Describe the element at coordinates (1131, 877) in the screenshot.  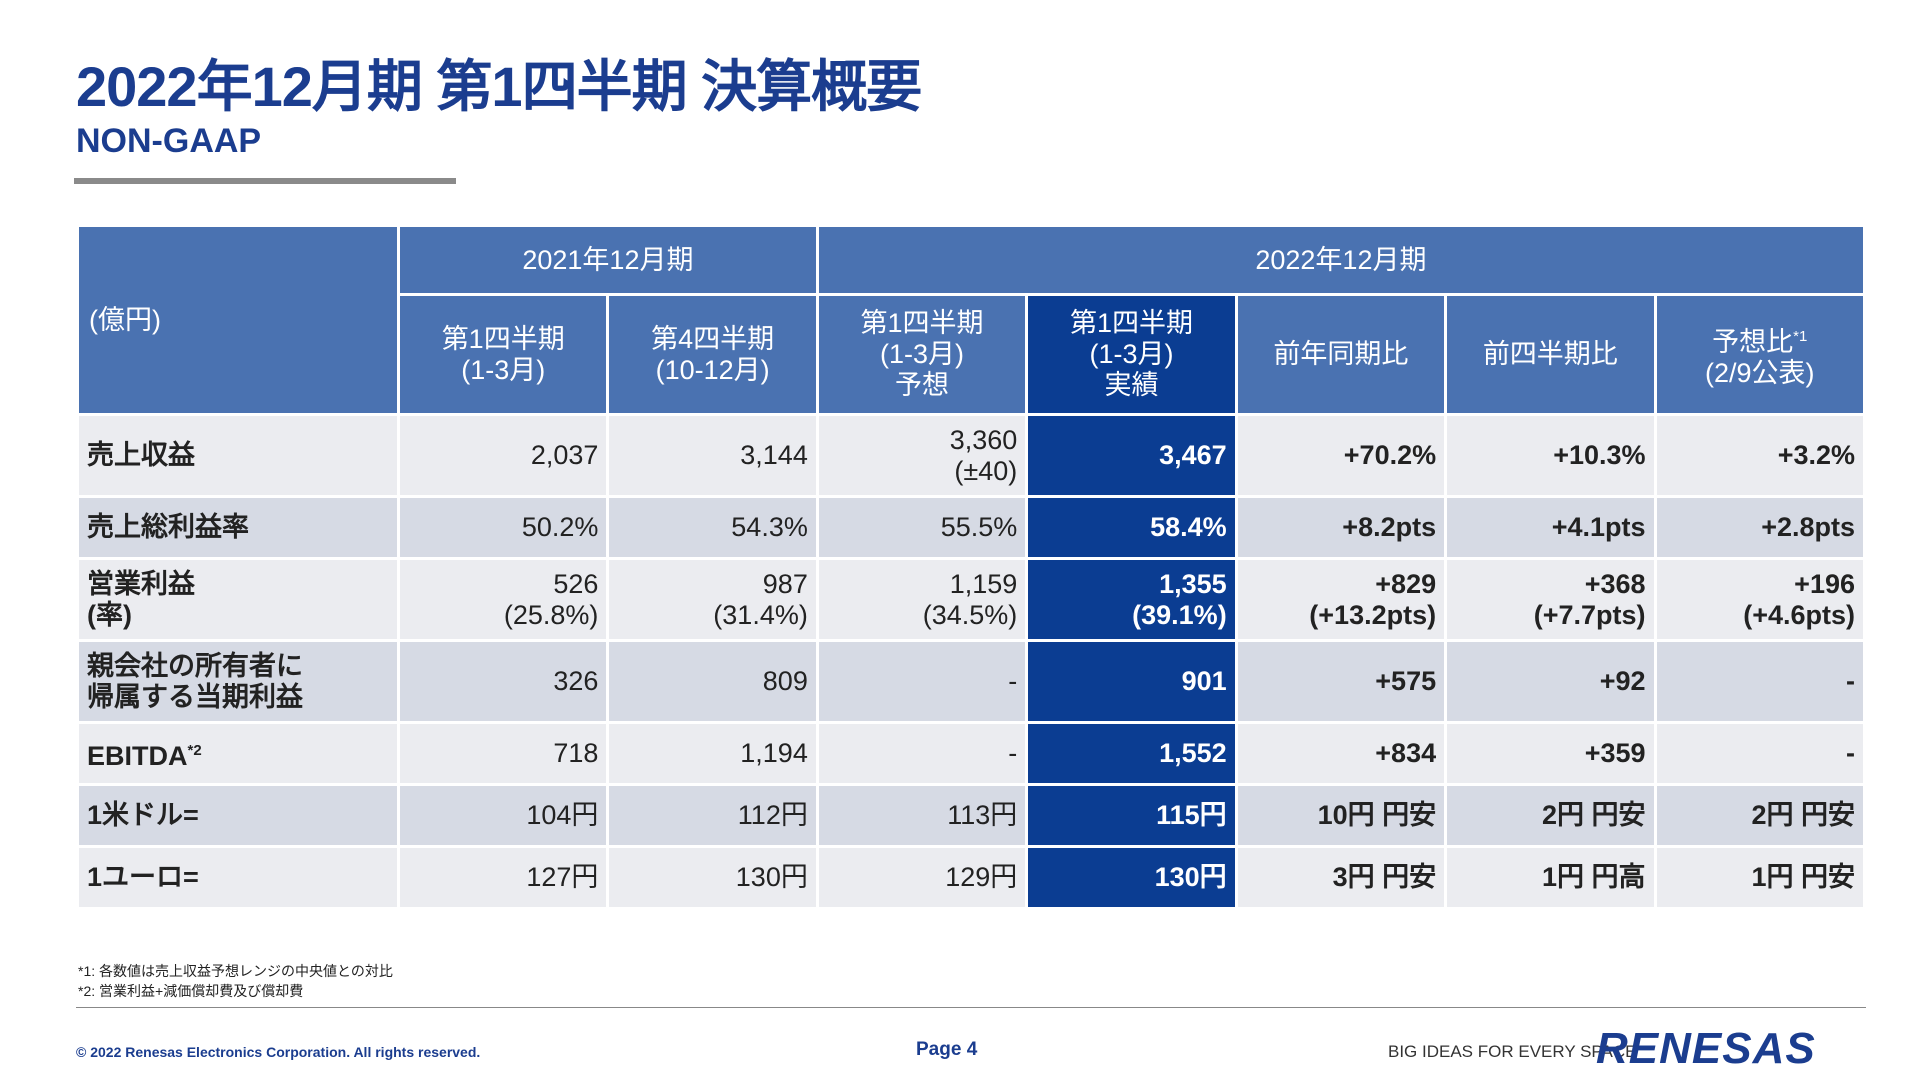
I see `table-cell: 130円` at that location.